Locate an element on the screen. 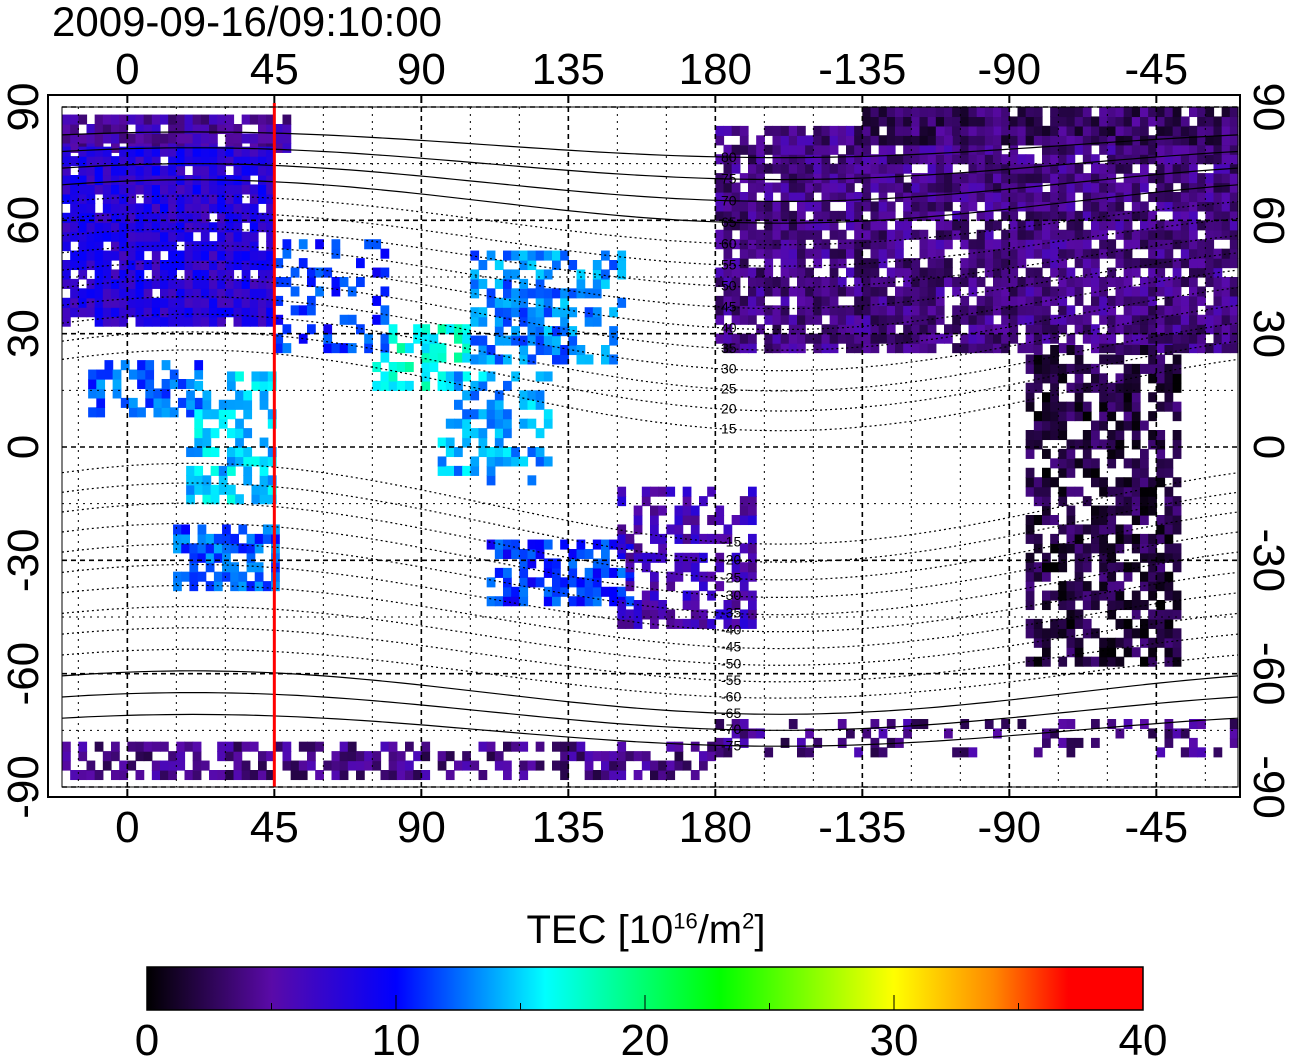 Image resolution: width=1292 pixels, height=1057 pixels. contour-label: 60 is located at coordinates (729, 243).